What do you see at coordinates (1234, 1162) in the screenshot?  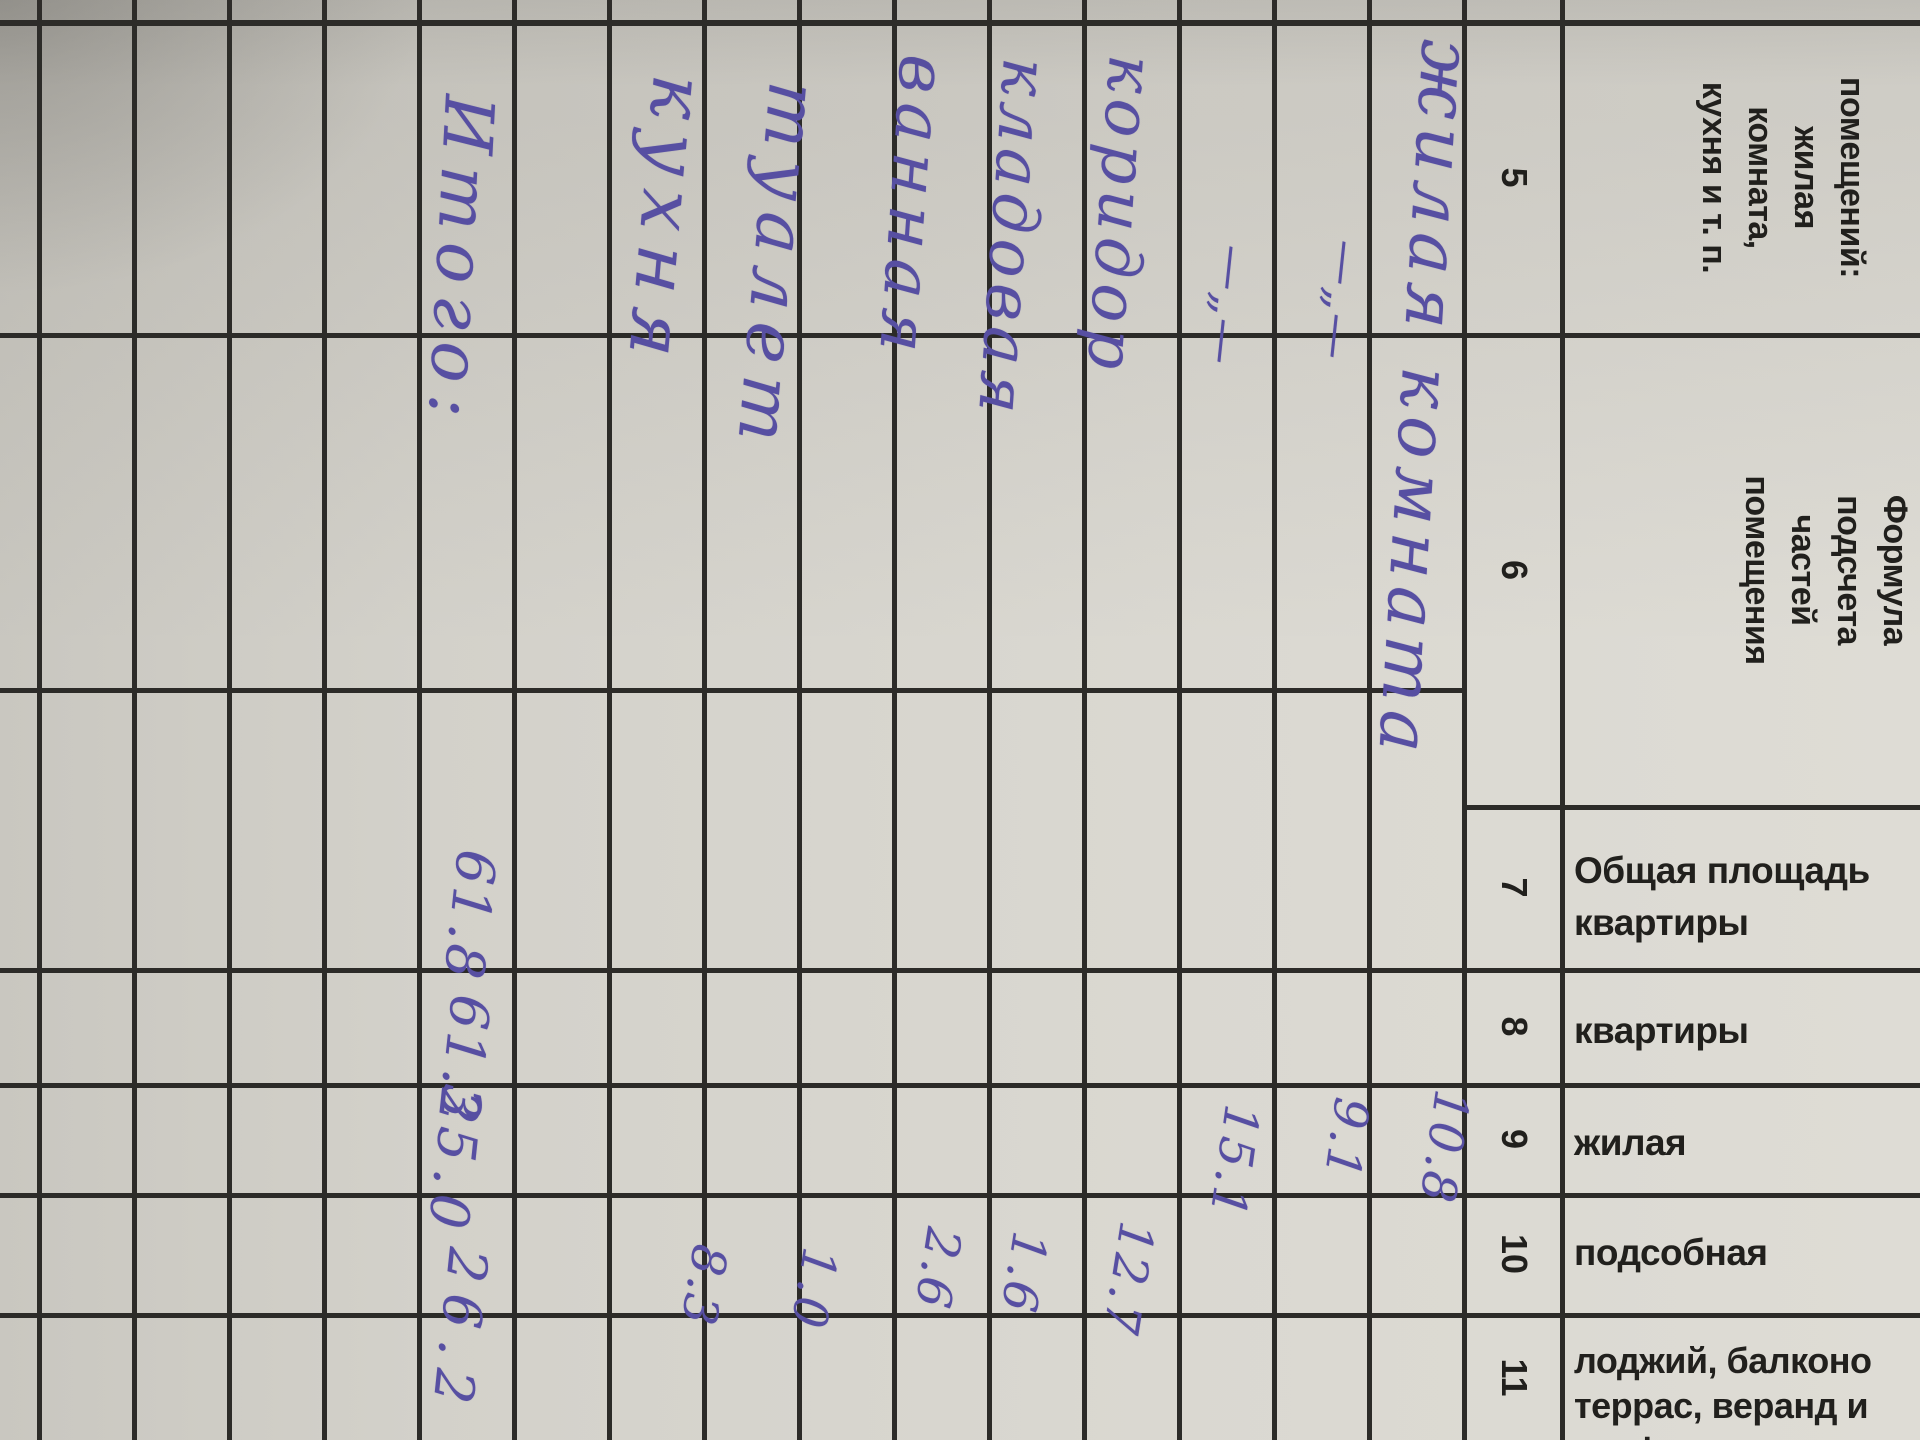 I see `hw-area-value: 15.1` at bounding box center [1234, 1162].